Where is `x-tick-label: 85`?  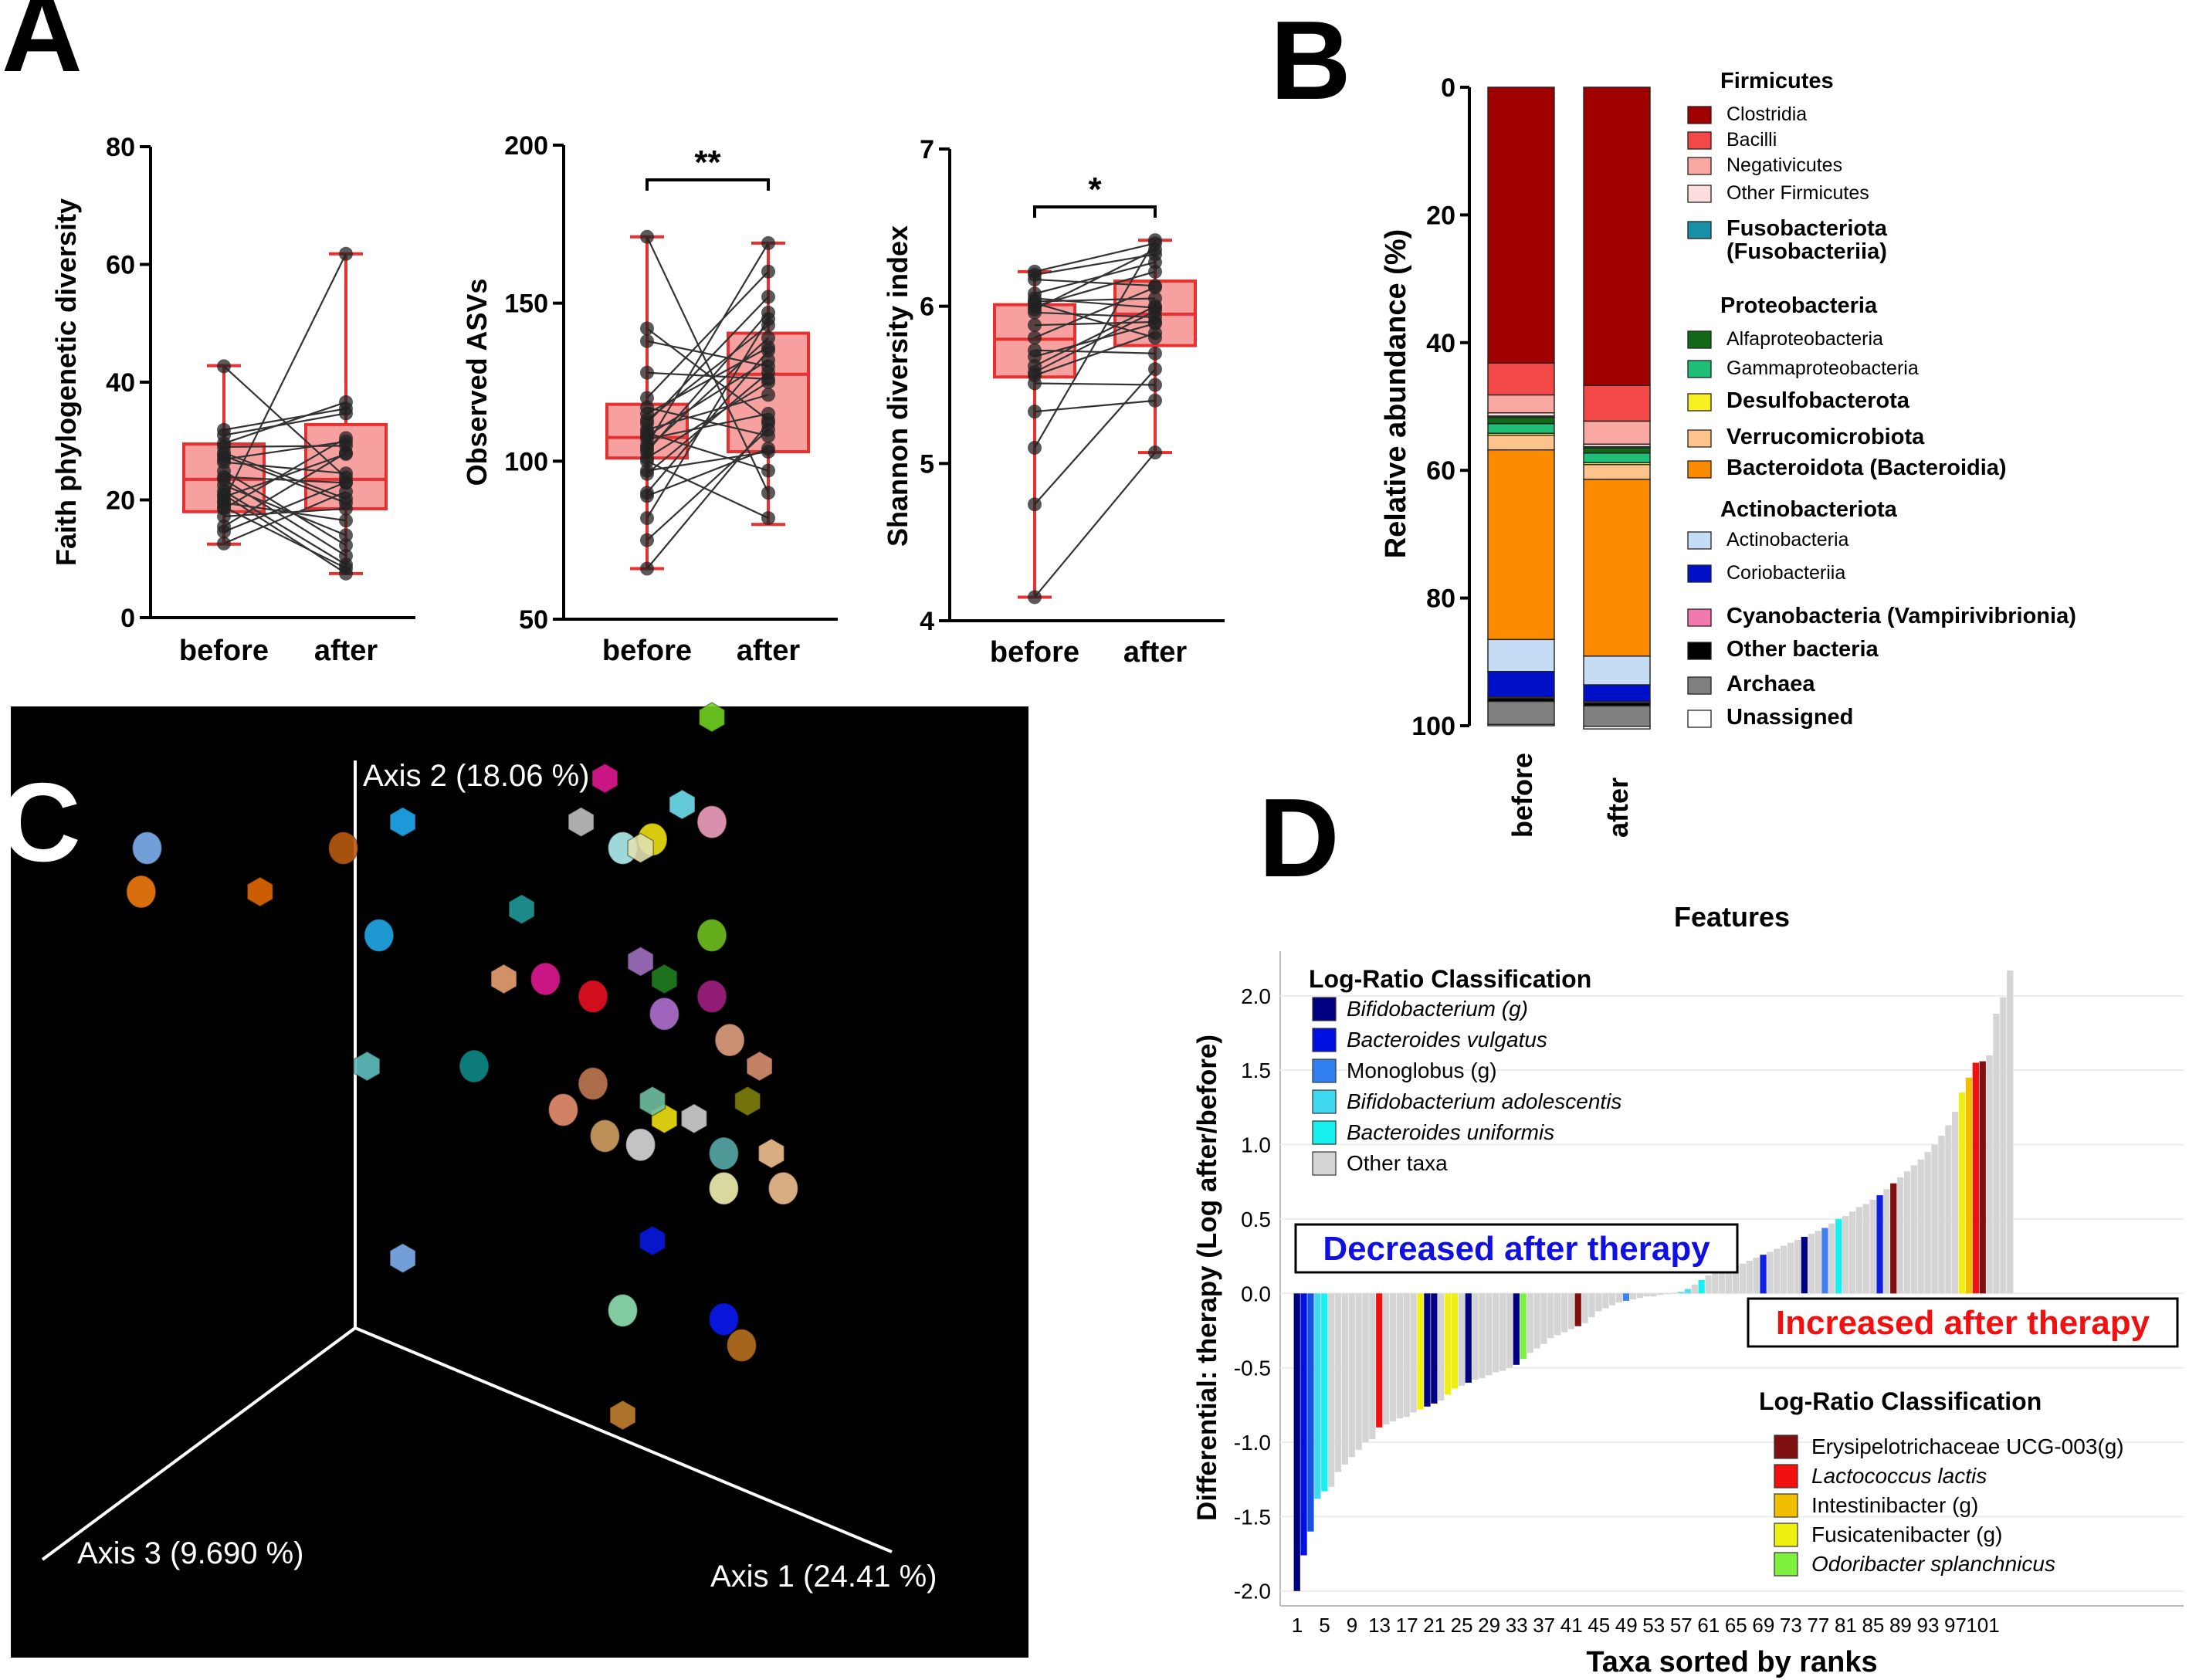
x-tick-label: 85 is located at coordinates (1873, 1625).